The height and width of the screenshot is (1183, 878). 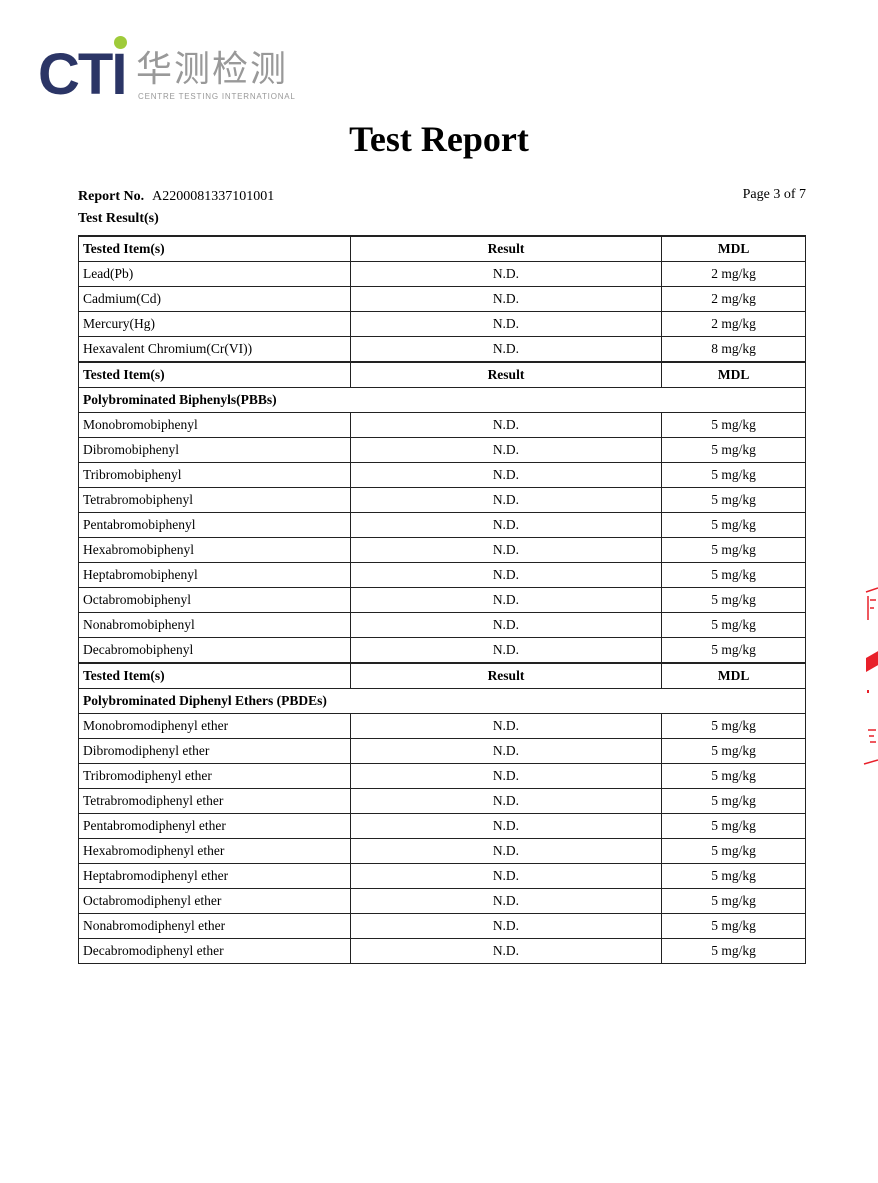 What do you see at coordinates (214, 274) in the screenshot?
I see `tested-item: Lead(Pb)` at bounding box center [214, 274].